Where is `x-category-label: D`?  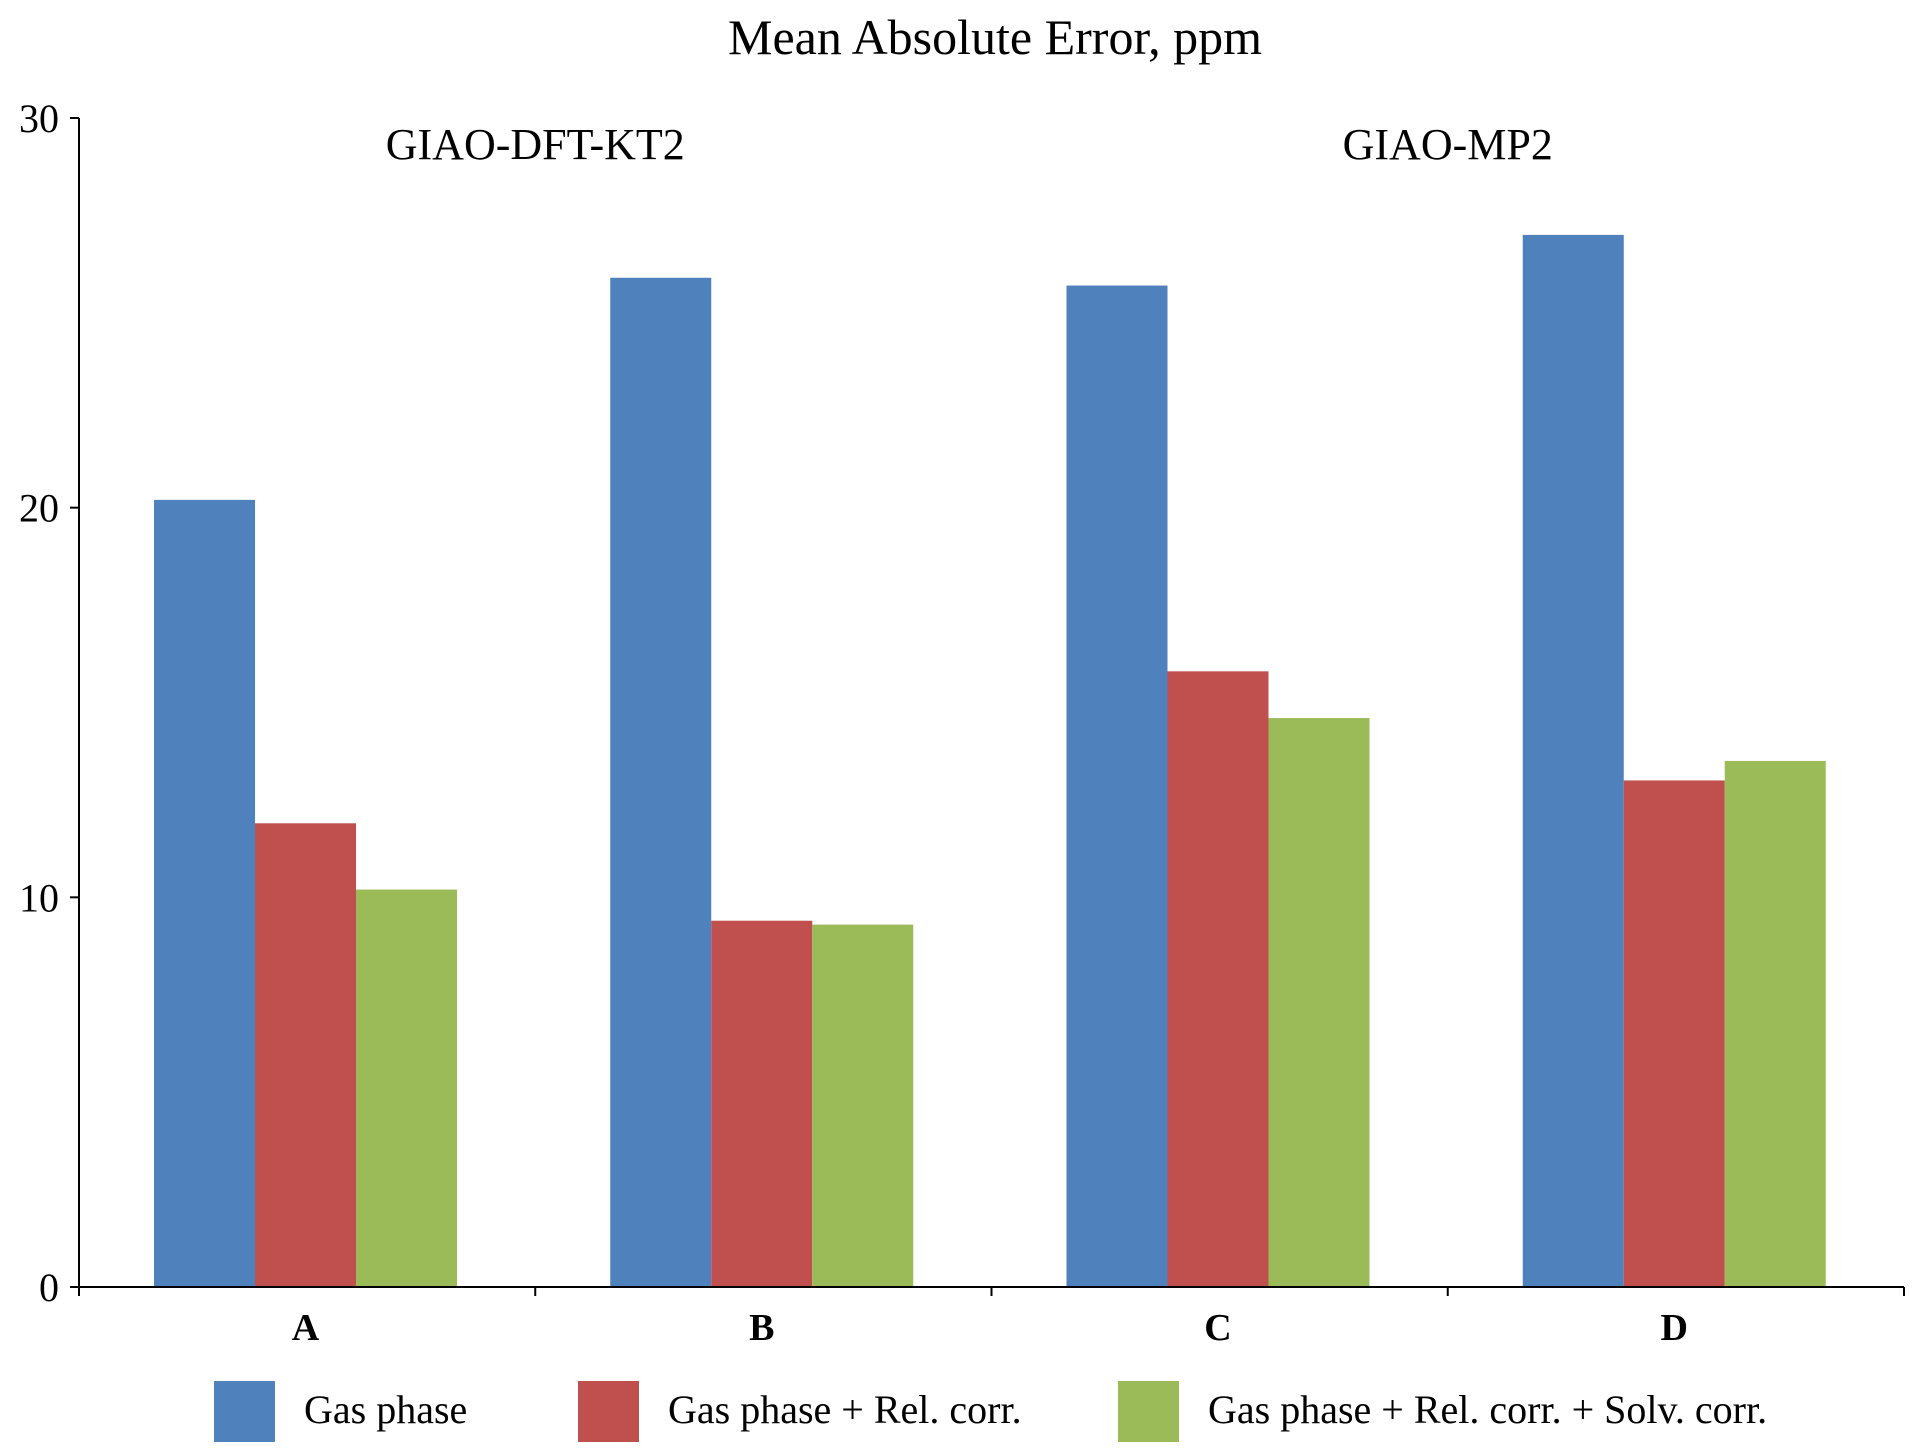
x-category-label: D is located at coordinates (1674, 1328).